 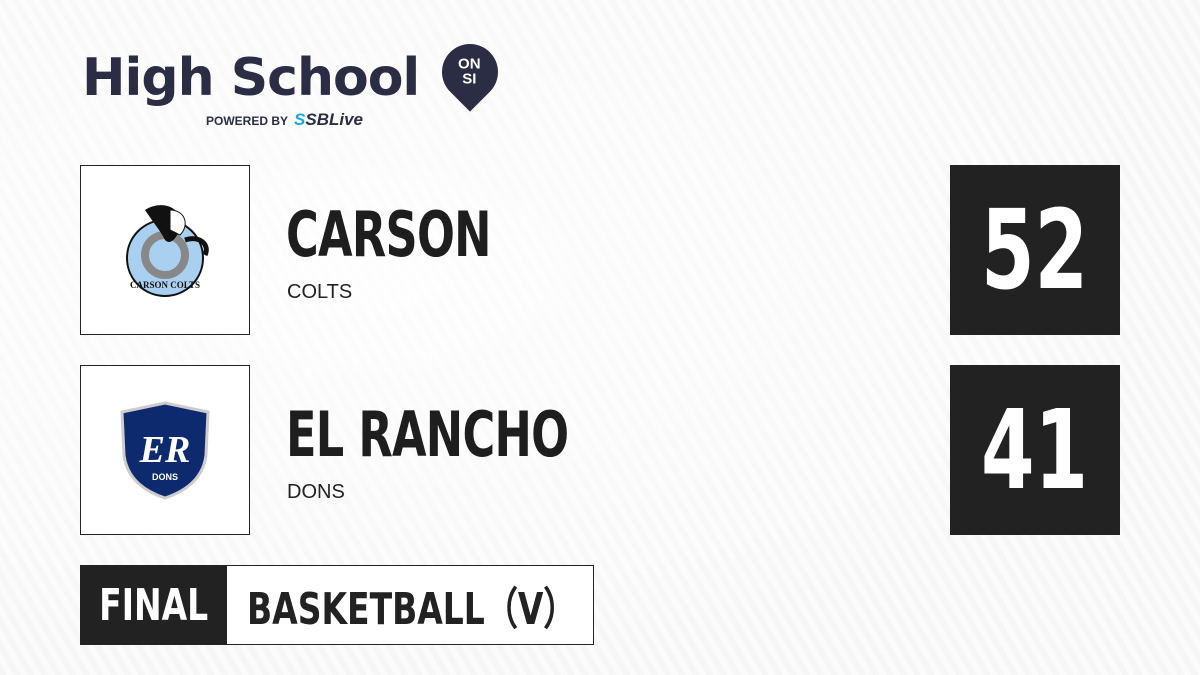 What do you see at coordinates (154, 605) in the screenshot?
I see `status-badge: FINAL` at bounding box center [154, 605].